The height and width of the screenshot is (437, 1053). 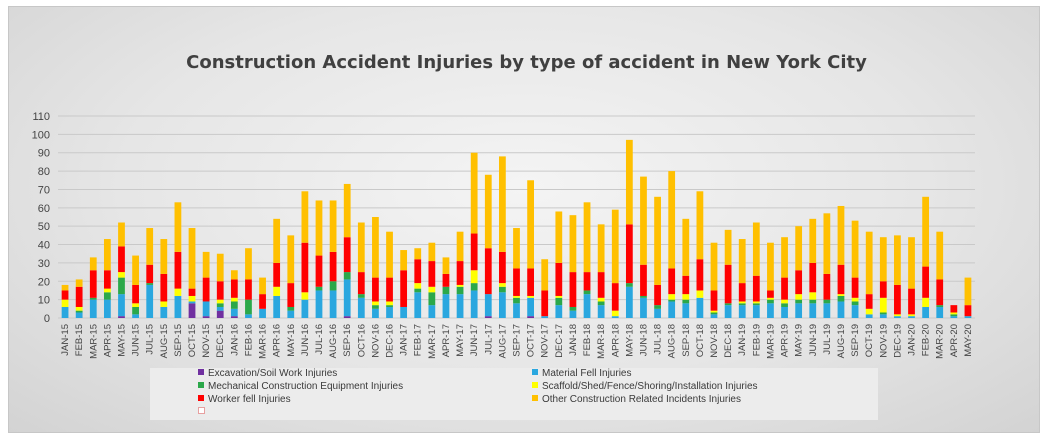 What do you see at coordinates (700, 340) in the screenshot?
I see `x-tick-label: OCT-18` at bounding box center [700, 340].